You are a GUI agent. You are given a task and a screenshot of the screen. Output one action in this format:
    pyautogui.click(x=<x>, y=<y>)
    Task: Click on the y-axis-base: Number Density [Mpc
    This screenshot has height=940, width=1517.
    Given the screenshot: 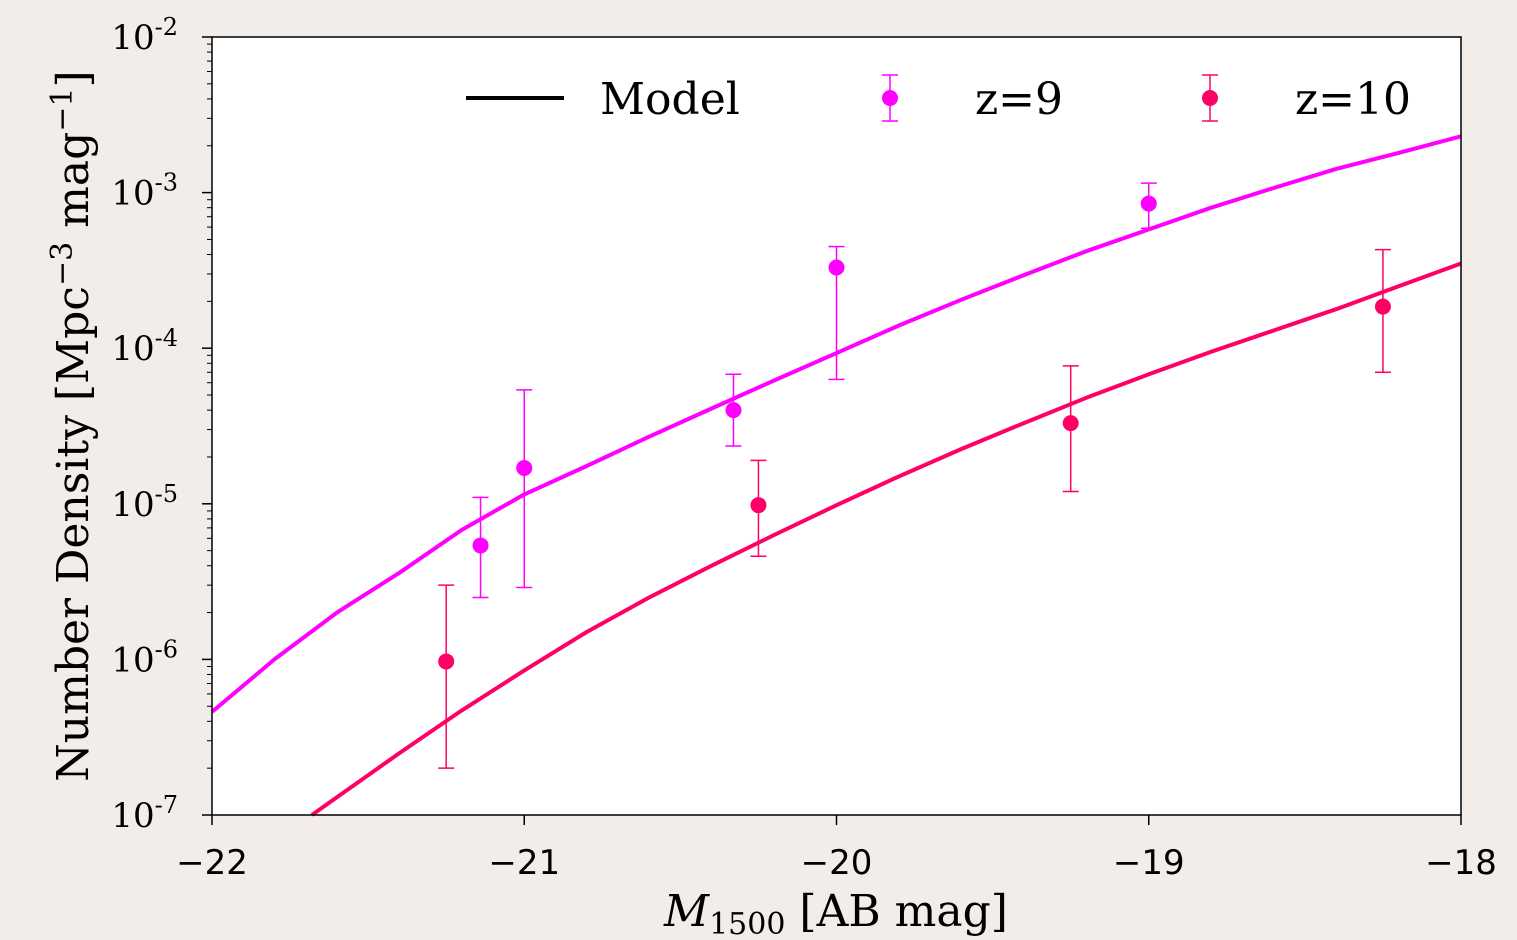 What is the action you would take?
    pyautogui.click(x=73, y=534)
    